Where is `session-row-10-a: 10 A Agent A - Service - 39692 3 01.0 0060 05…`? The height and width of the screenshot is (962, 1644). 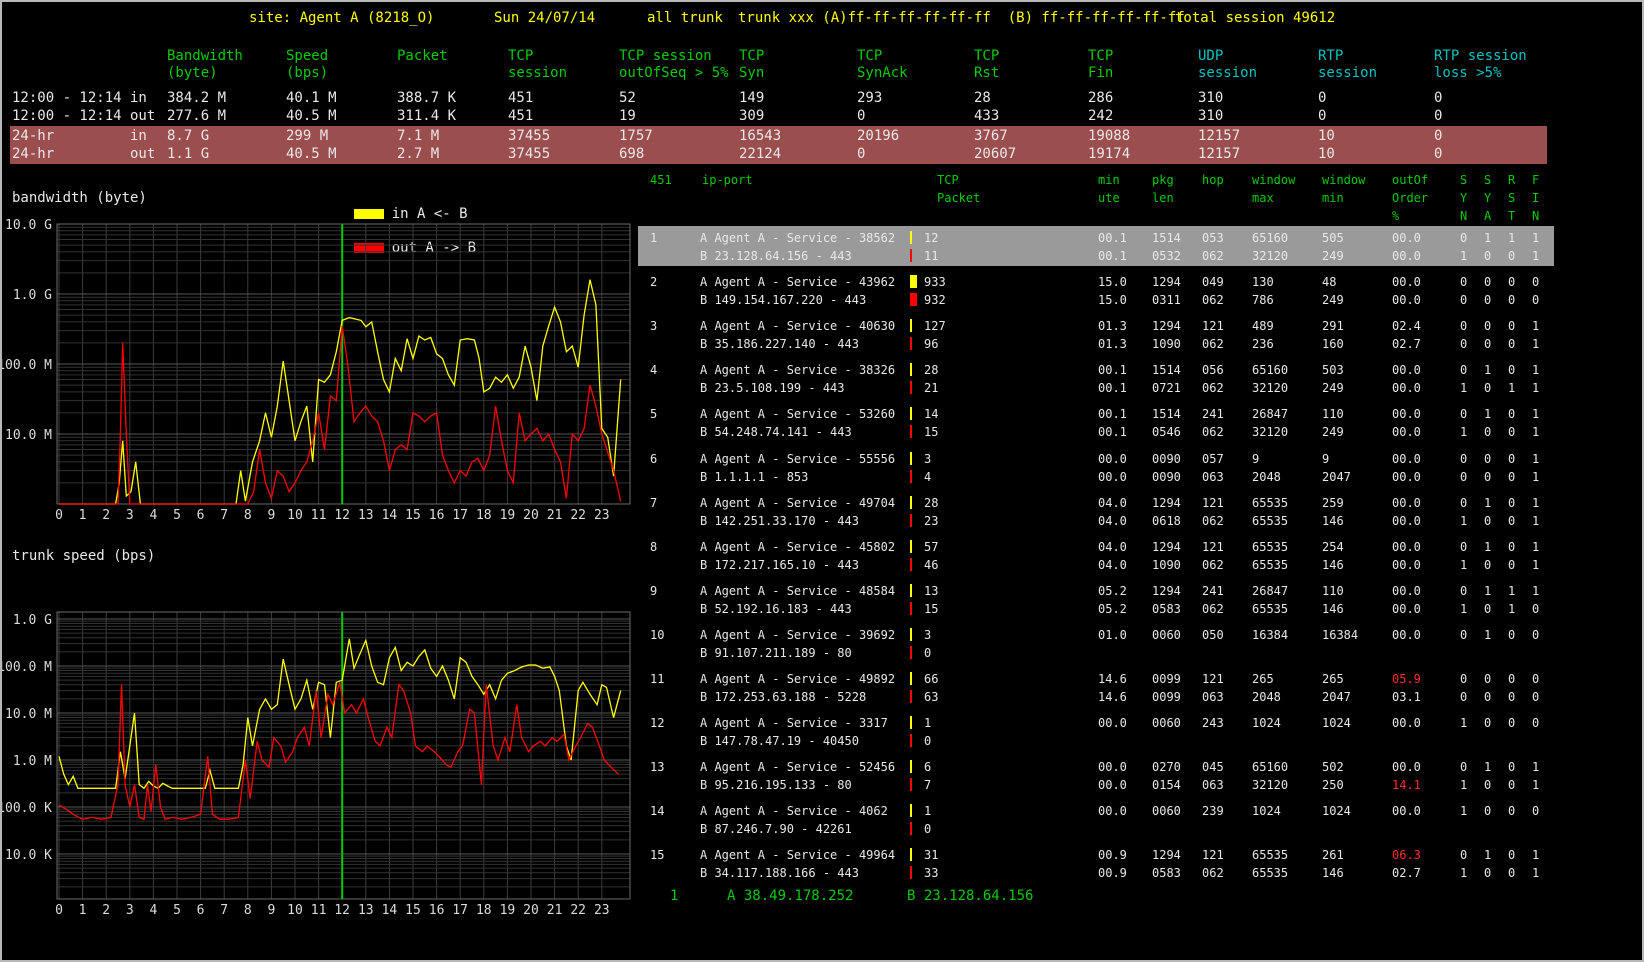
session-row-10-a: 10 A Agent A - Service - 39692 3 01.0 0060 05… is located at coordinates (1096, 635).